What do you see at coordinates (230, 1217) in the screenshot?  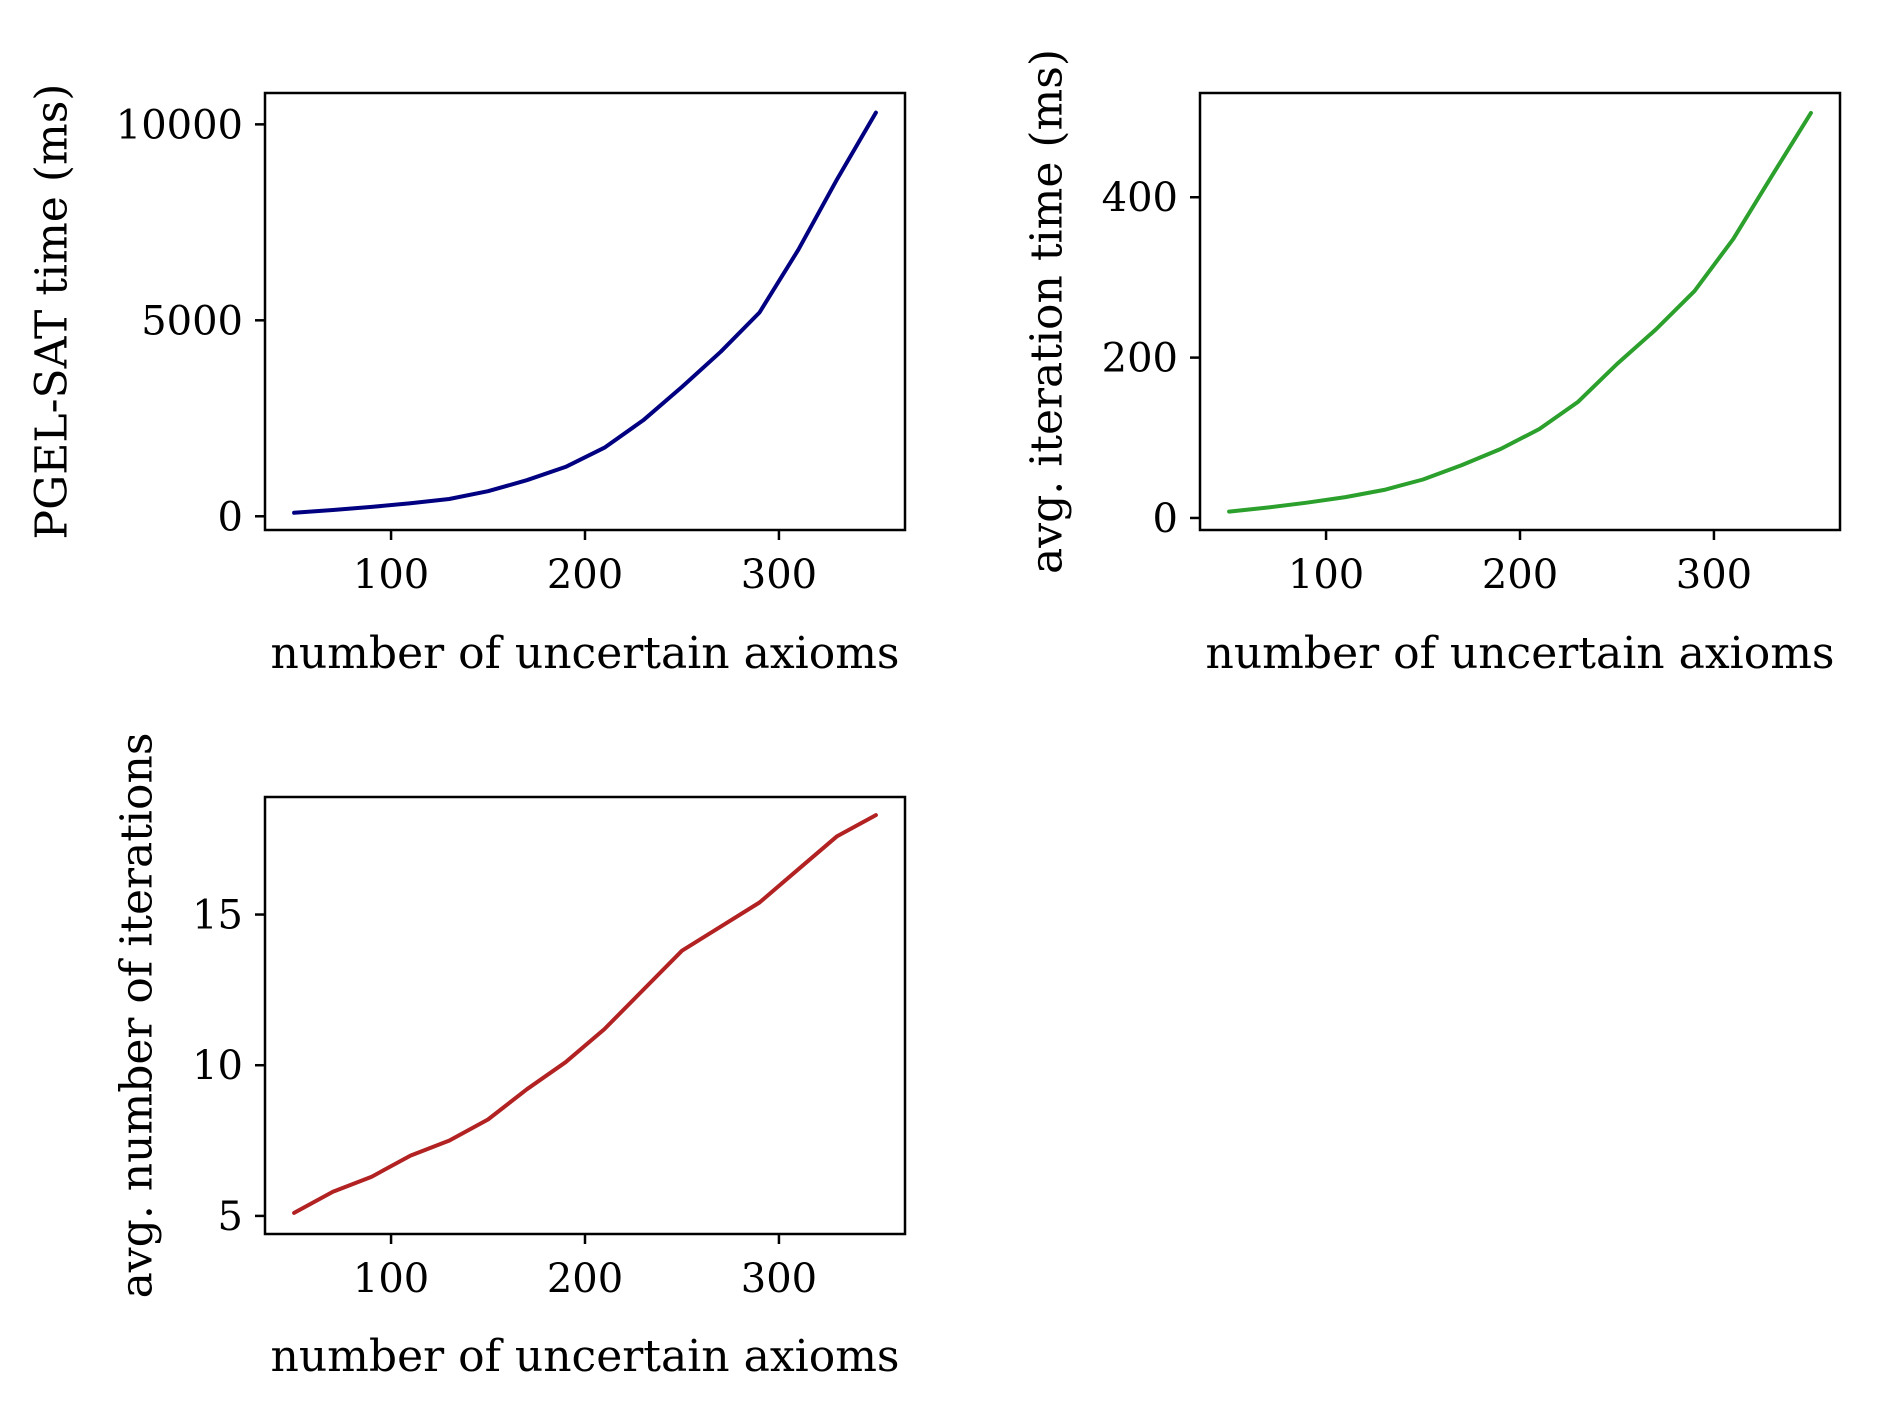 I see `y-tick-label: 5` at bounding box center [230, 1217].